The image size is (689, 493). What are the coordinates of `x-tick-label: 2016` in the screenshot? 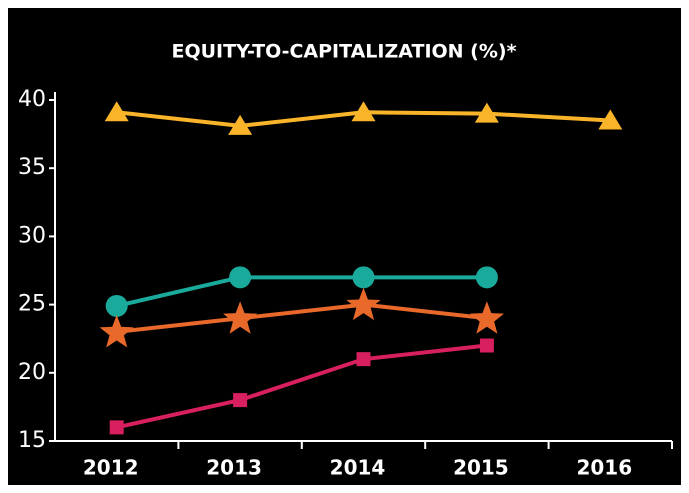 It's located at (604, 468).